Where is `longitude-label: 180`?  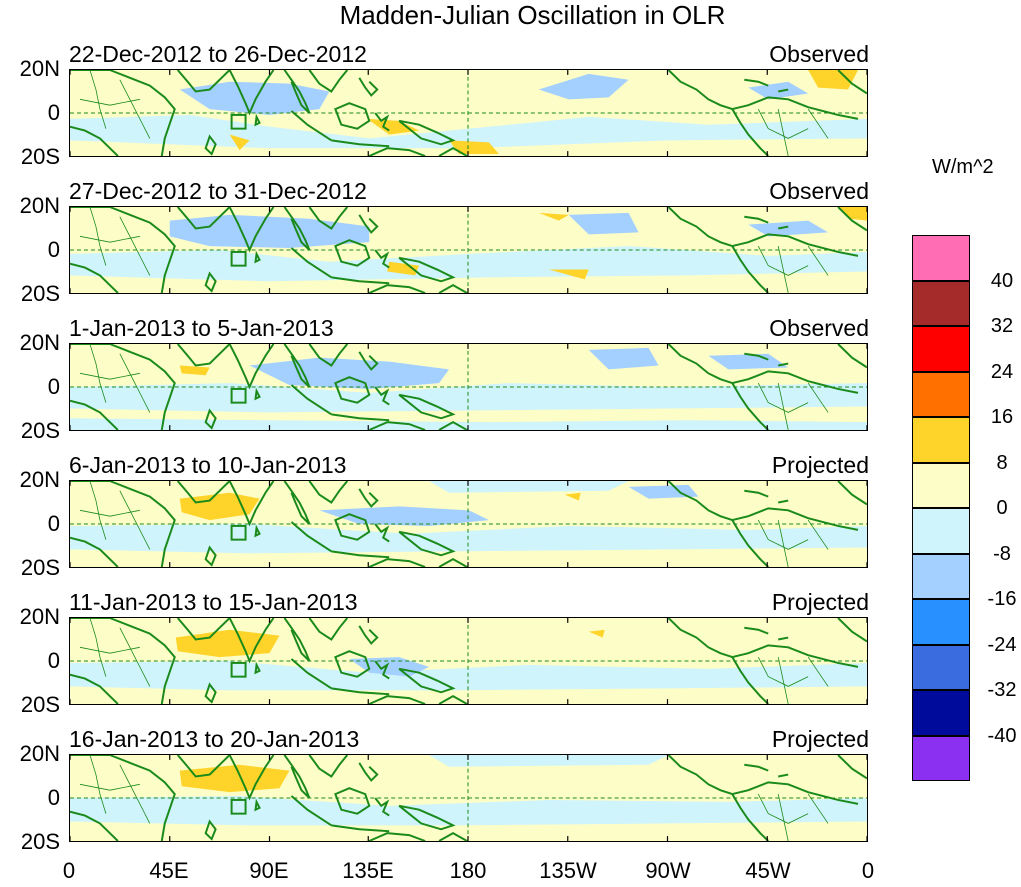
longitude-label: 180 is located at coordinates (468, 870).